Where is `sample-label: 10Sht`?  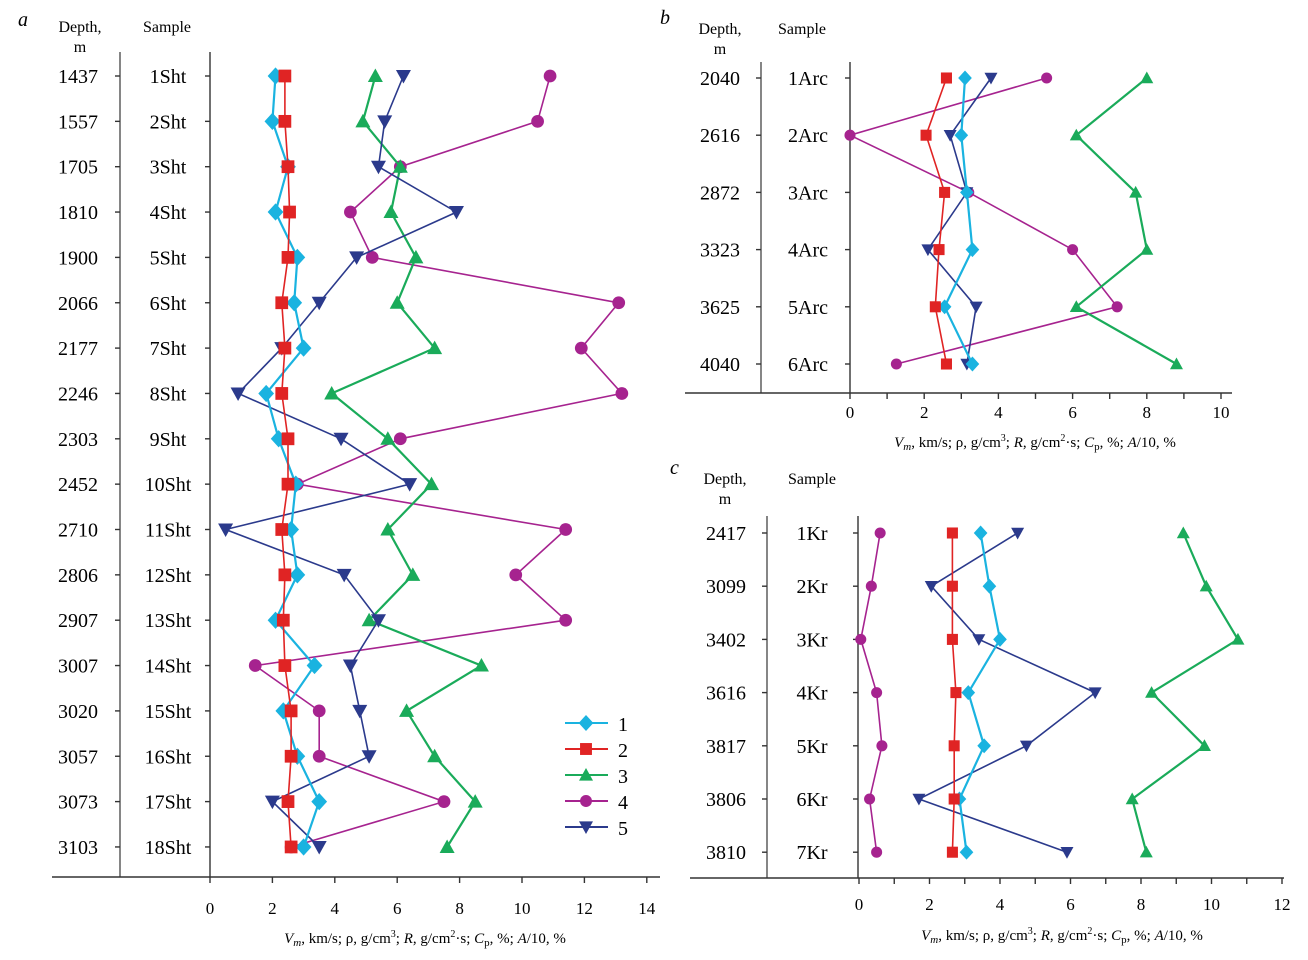
sample-label: 10Sht is located at coordinates (168, 485).